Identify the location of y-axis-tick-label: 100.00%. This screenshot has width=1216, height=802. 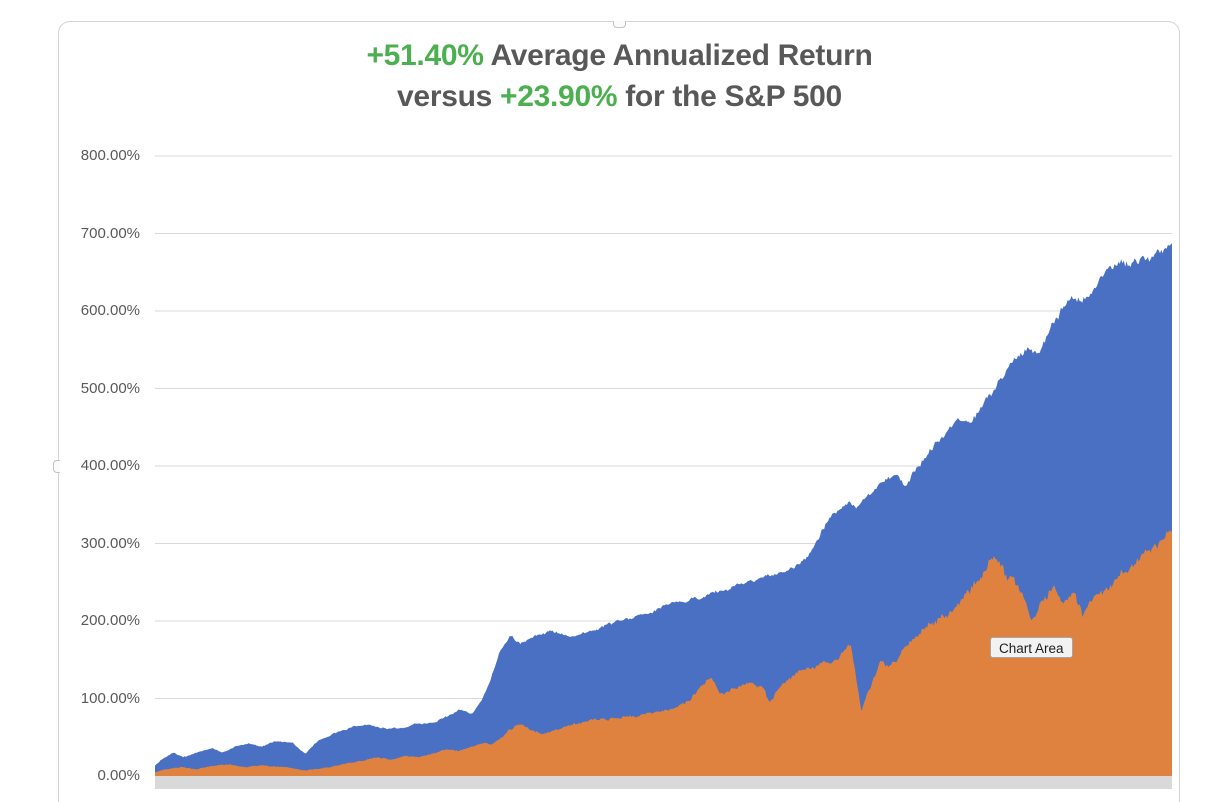
(110, 698).